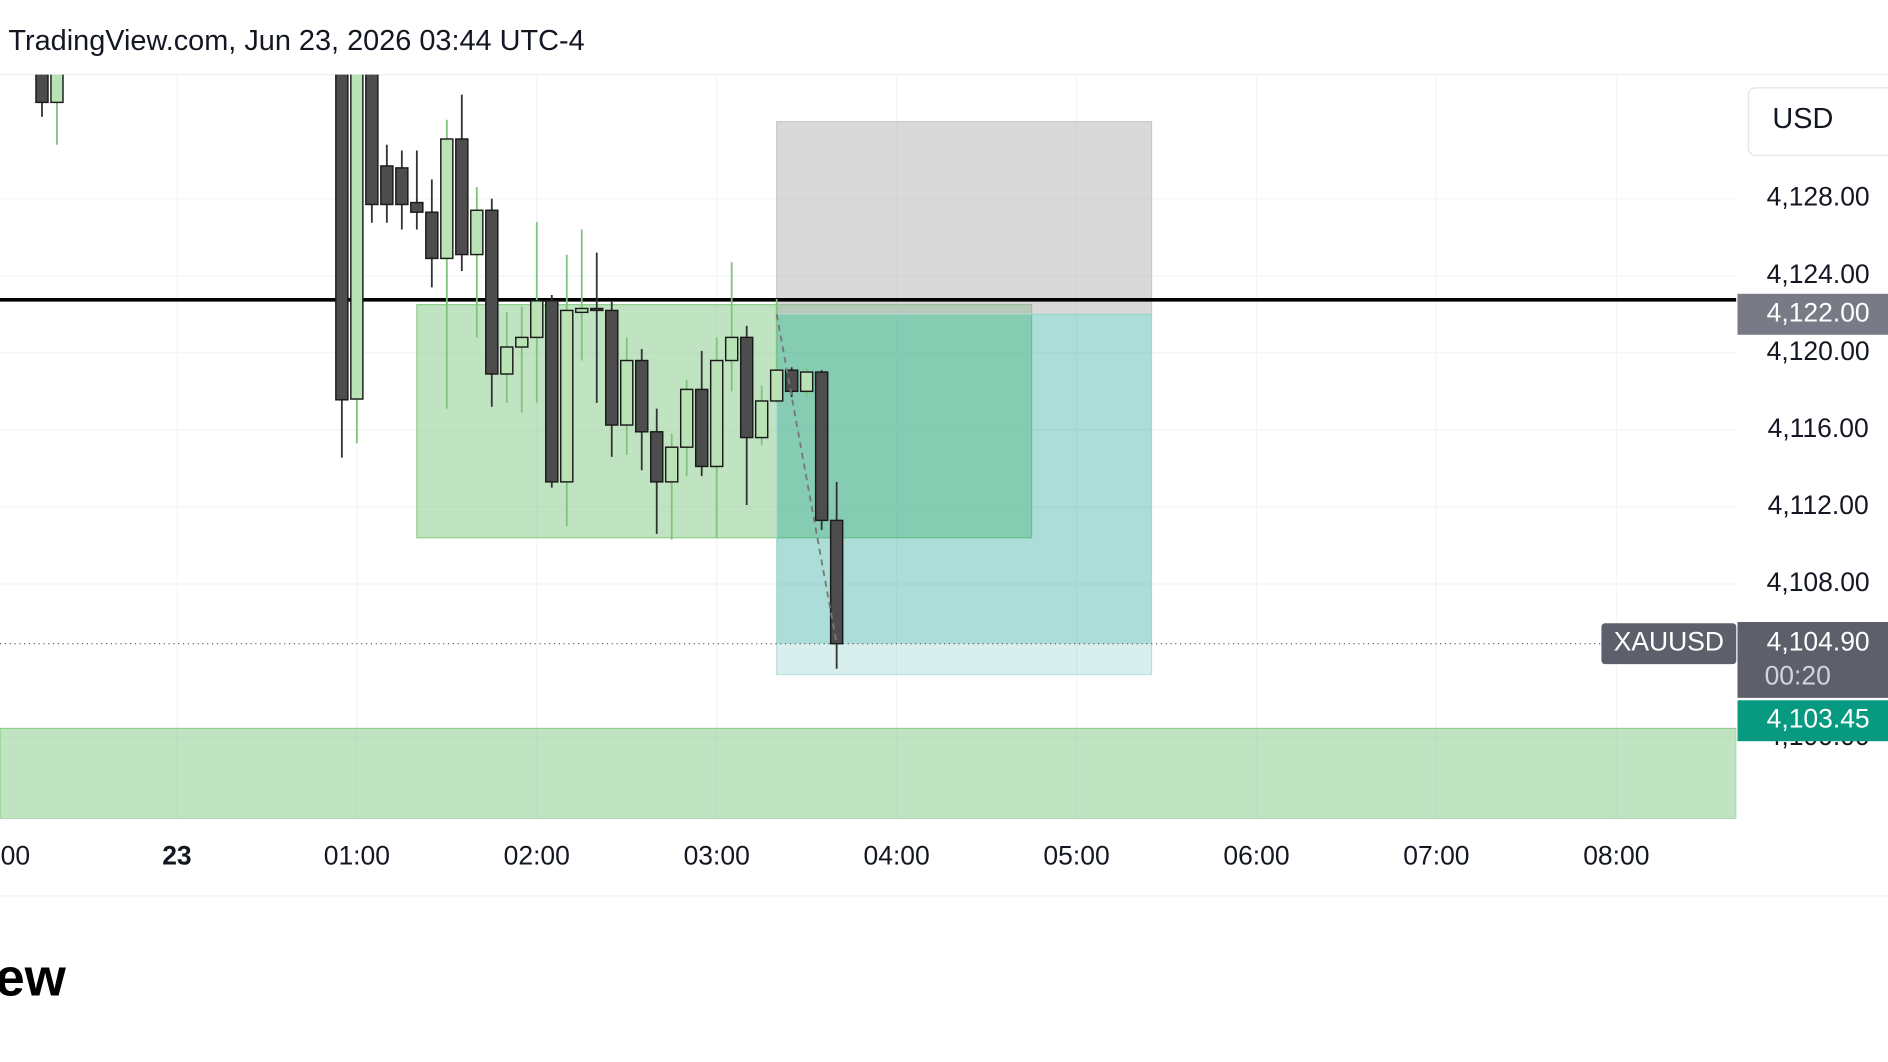 The image size is (1888, 1062). What do you see at coordinates (1256, 855) in the screenshot?
I see `x-tick-label: 06:00` at bounding box center [1256, 855].